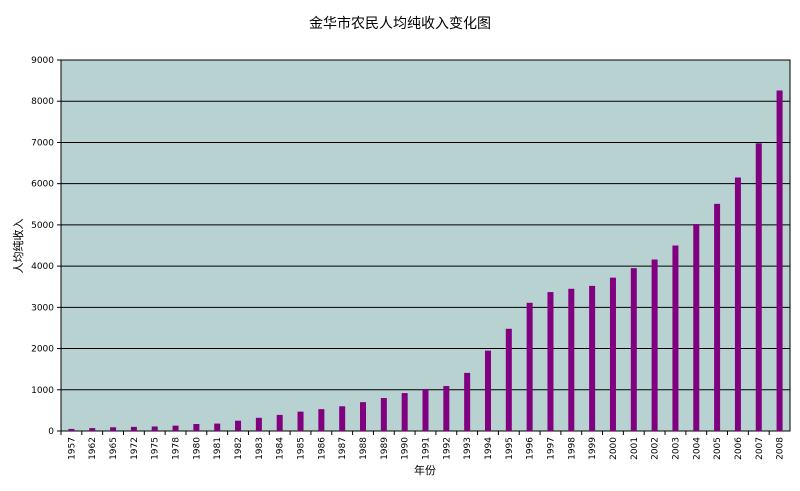 This screenshot has height=491, width=800. What do you see at coordinates (447, 448) in the screenshot?
I see `x-tick-label: 1992` at bounding box center [447, 448].